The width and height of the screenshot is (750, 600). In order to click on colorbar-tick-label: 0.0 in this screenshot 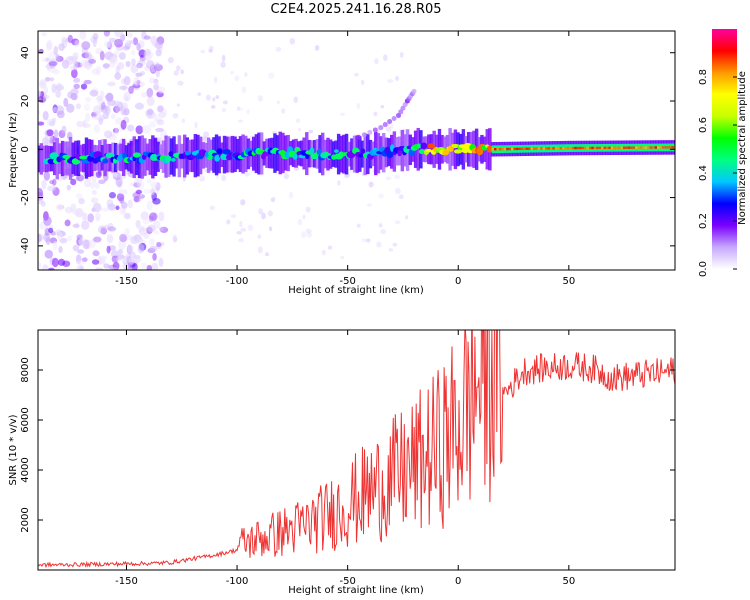, I will do `click(703, 269)`.